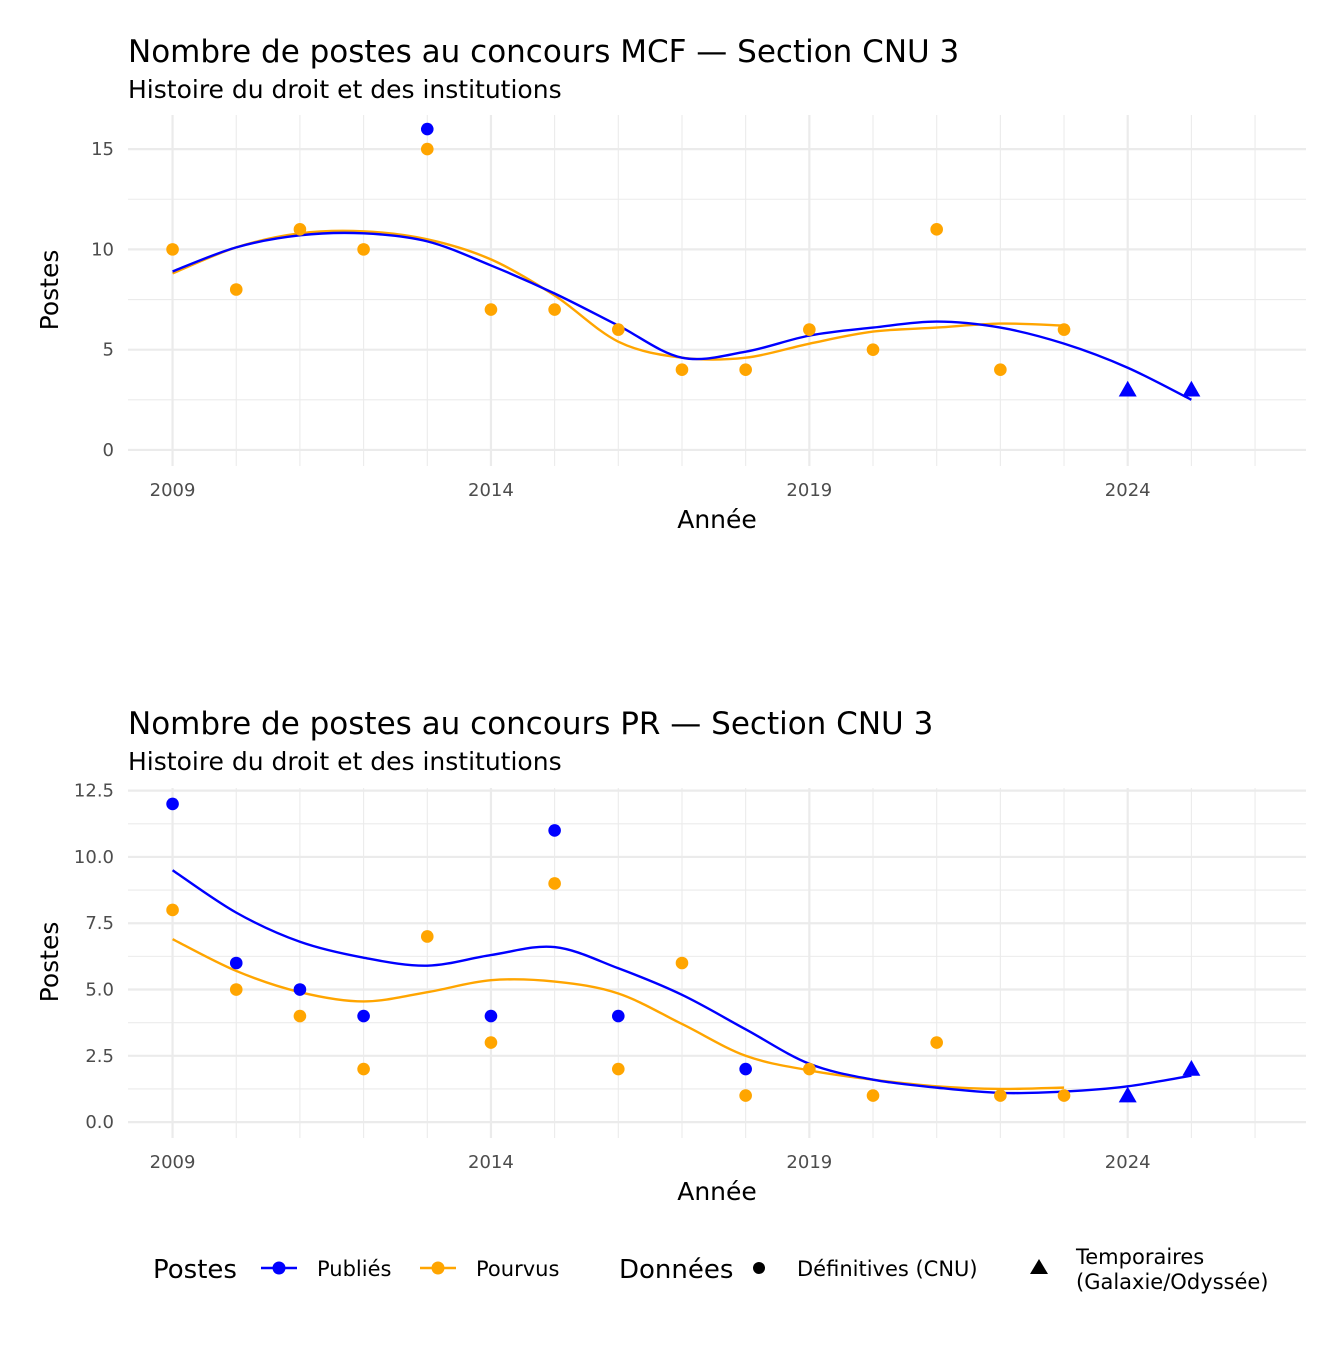  I want to click on mcf-smooth-lines, so click(682, 315).